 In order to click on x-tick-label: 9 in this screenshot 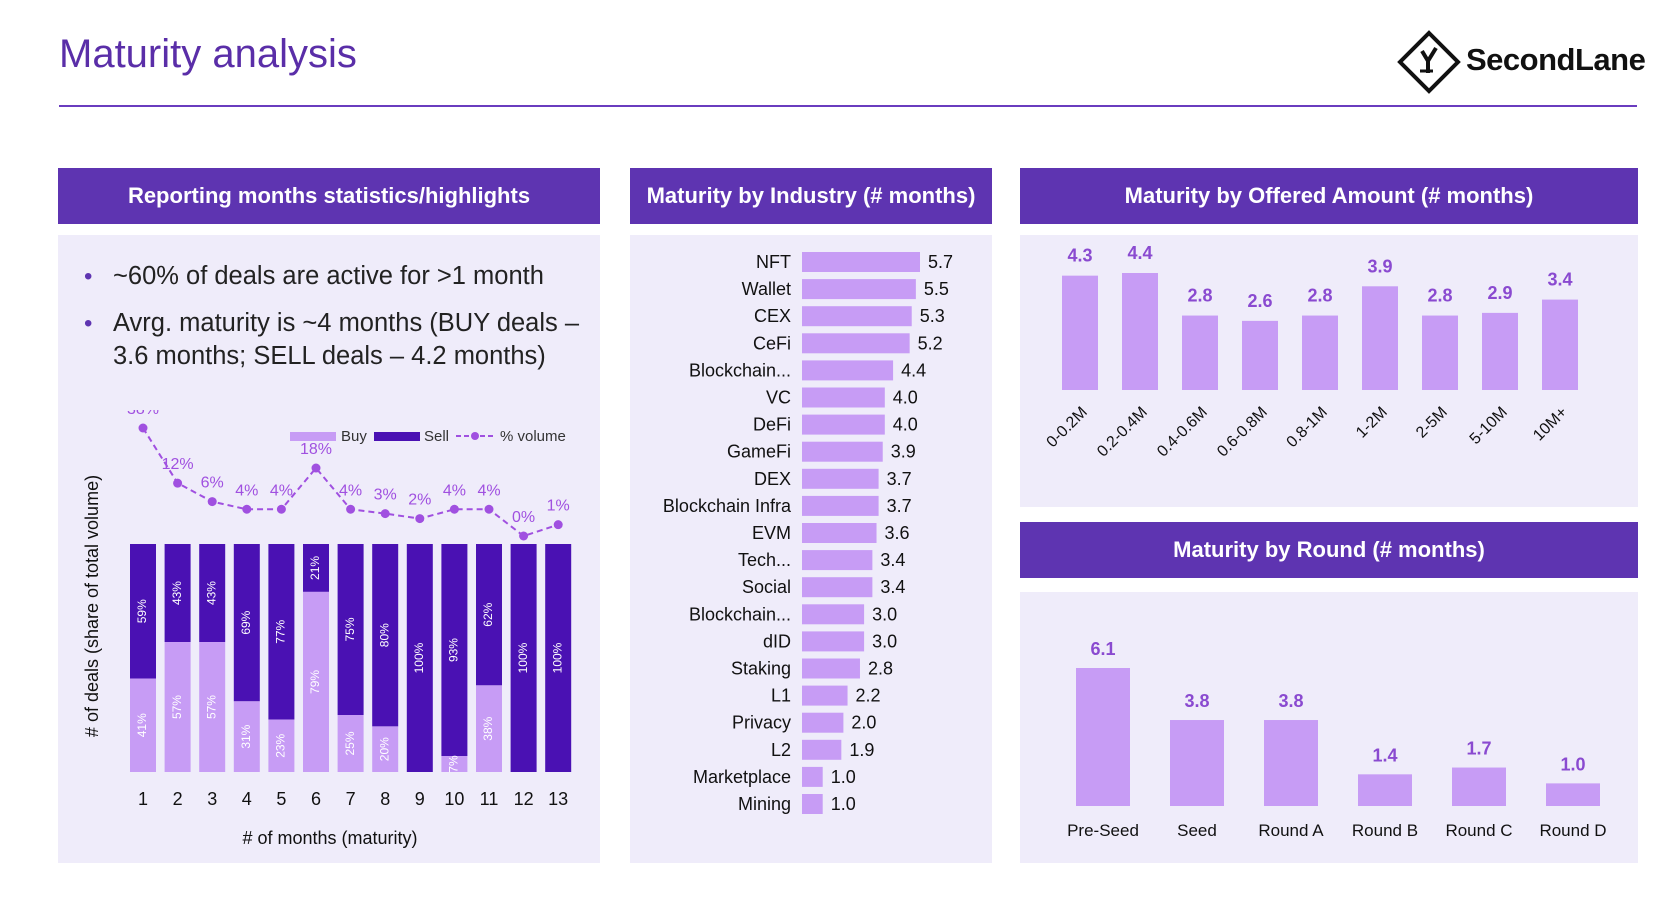, I will do `click(420, 799)`.